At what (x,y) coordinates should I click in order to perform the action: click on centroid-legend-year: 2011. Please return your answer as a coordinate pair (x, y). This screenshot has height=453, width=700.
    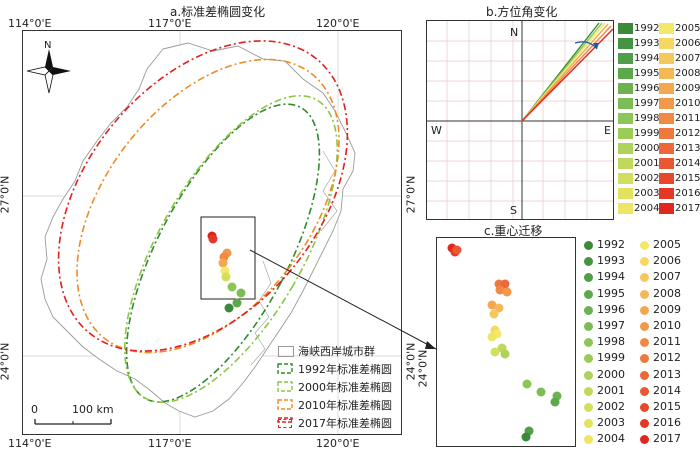
    Looking at the image, I should click on (667, 342).